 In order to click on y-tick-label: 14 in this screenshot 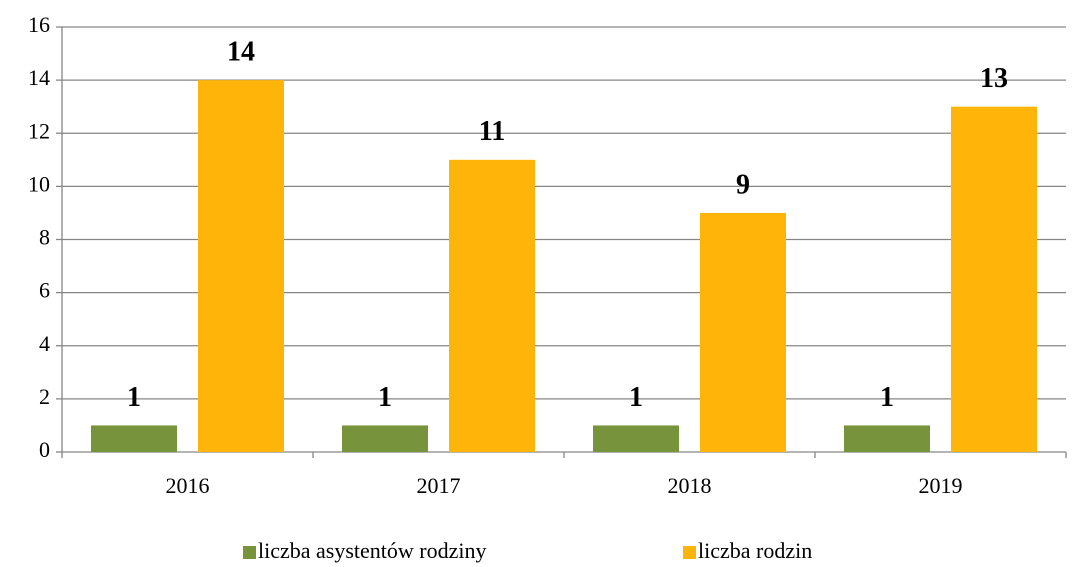, I will do `click(39, 77)`.